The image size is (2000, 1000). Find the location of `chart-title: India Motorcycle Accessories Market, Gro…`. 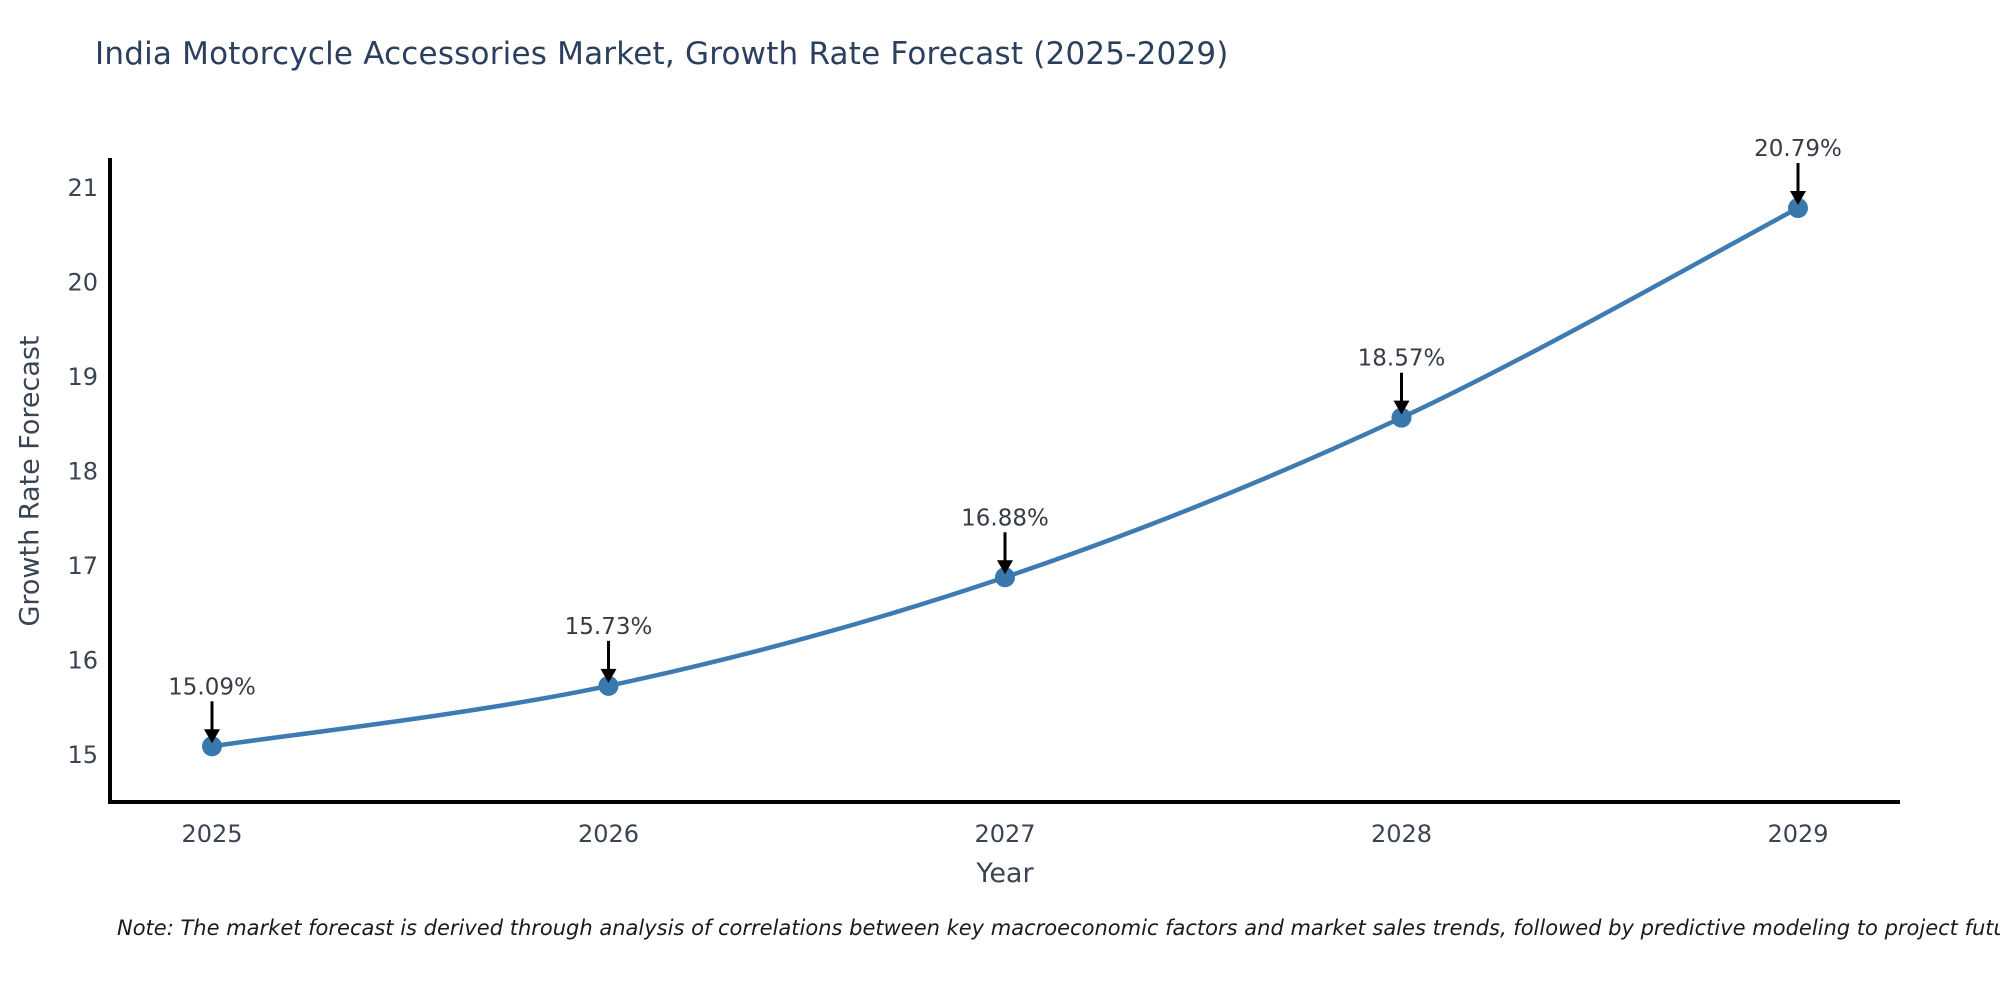

chart-title: India Motorcycle Accessories Market, Gro… is located at coordinates (662, 54).